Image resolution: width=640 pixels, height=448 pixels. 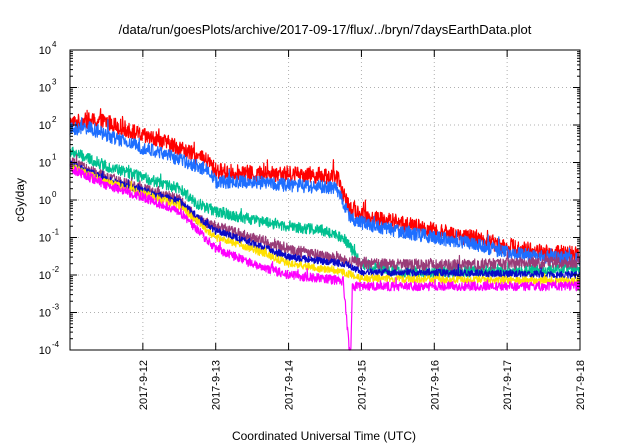 What do you see at coordinates (54, 119) in the screenshot?
I see `y-tick-label-exponent: 2` at bounding box center [54, 119].